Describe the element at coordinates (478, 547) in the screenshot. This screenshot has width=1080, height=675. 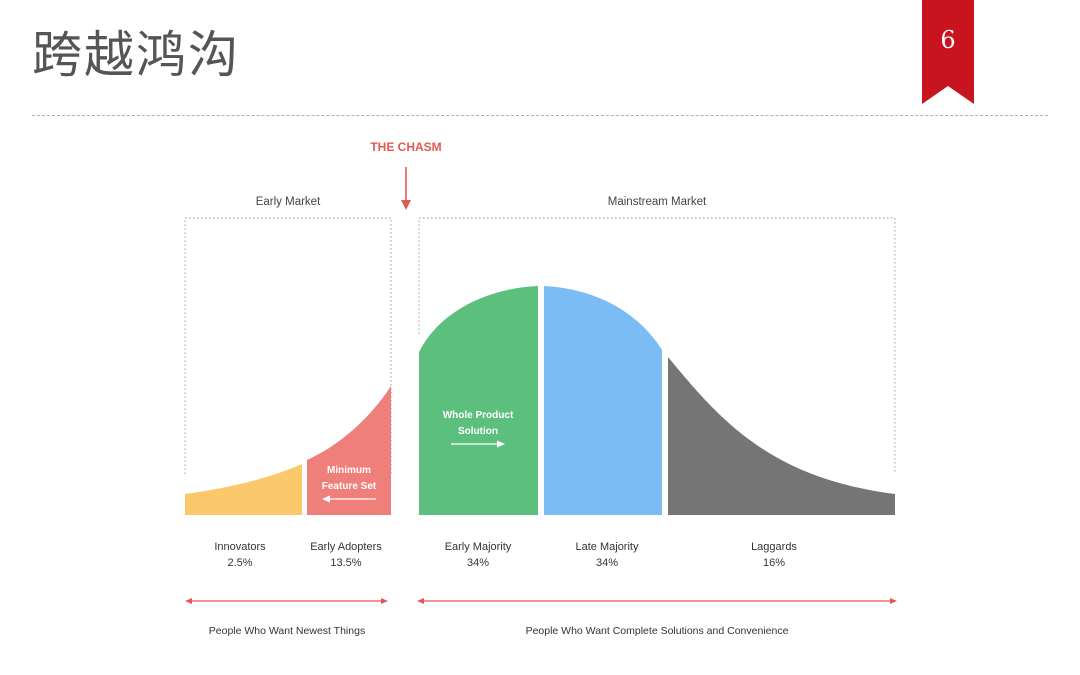
I see `segment-name-early-majority: Early Majority` at that location.